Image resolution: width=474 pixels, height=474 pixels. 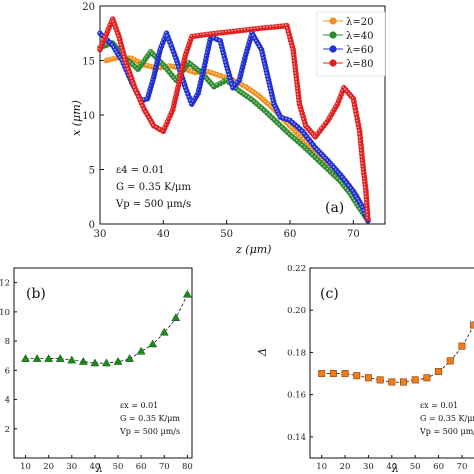 What do you see at coordinates (153, 204) in the screenshot?
I see `panel-a-param-2: Vp = 500 μm/s` at bounding box center [153, 204].